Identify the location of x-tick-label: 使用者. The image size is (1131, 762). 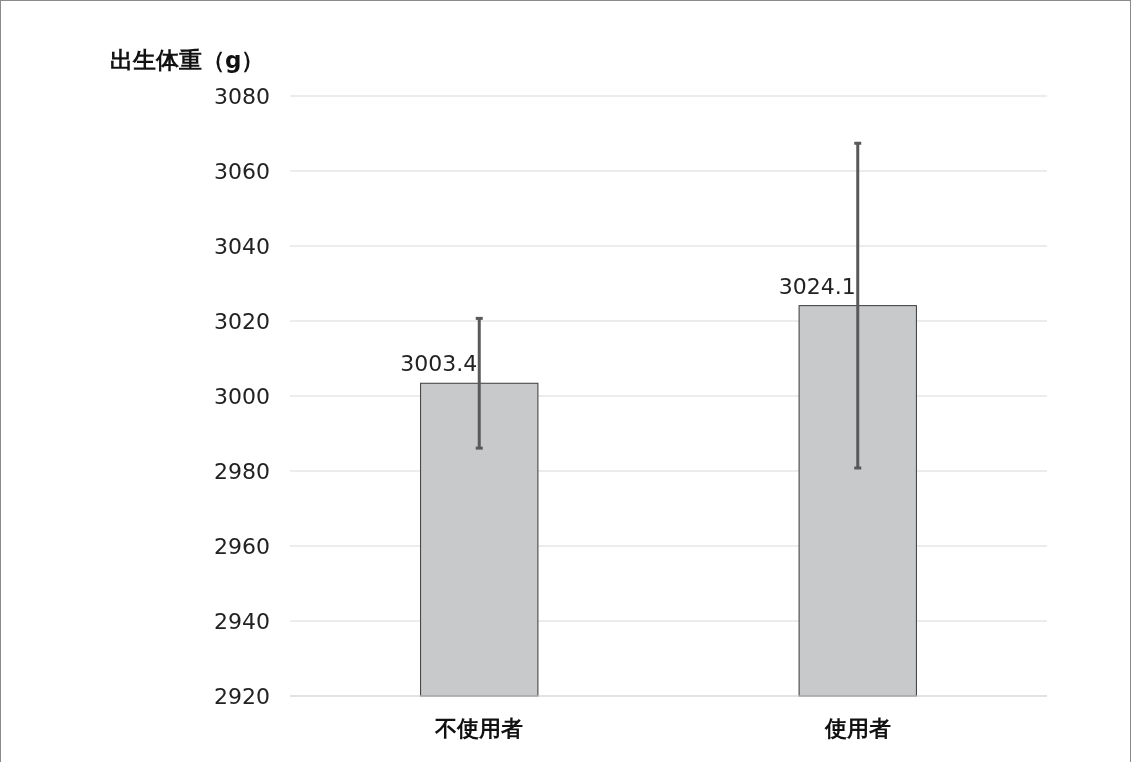
(857, 728).